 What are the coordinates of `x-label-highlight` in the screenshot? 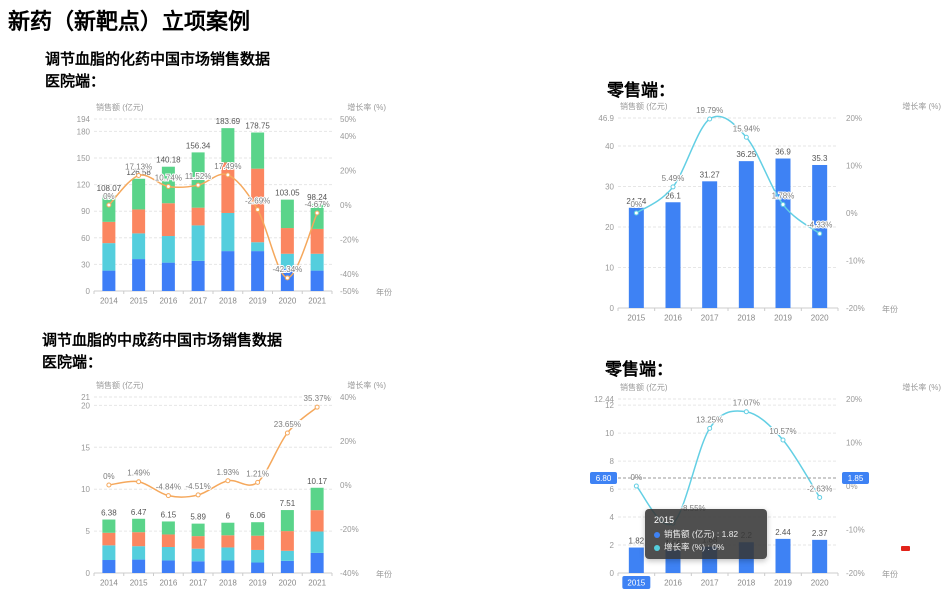 It's located at (636, 582).